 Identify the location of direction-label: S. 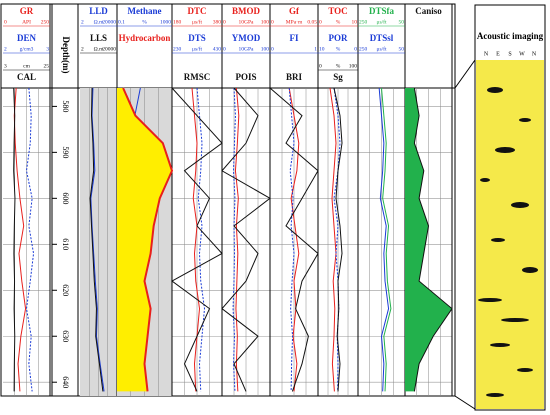
(509, 54).